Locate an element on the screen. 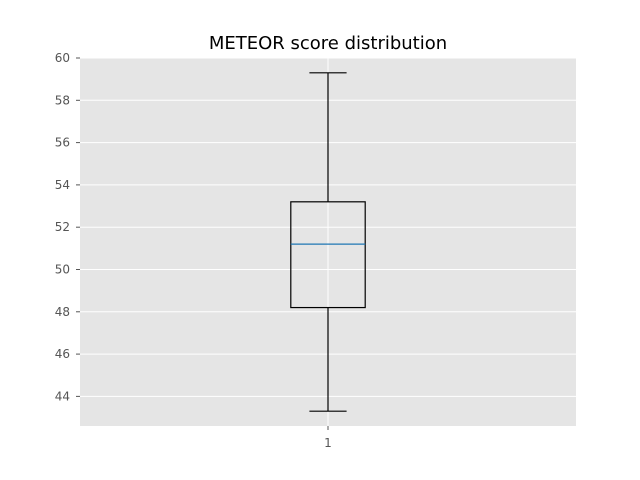 The image size is (640, 480). y-axis: 44 46 48 50 52 54 56 58 60 is located at coordinates (67, 227).